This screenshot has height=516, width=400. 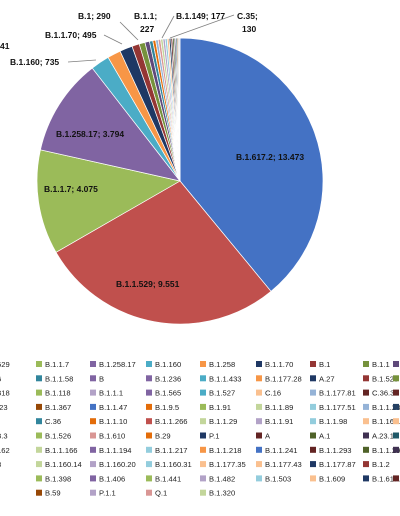 I want to click on legend-entry: 529, so click(x=5, y=364).